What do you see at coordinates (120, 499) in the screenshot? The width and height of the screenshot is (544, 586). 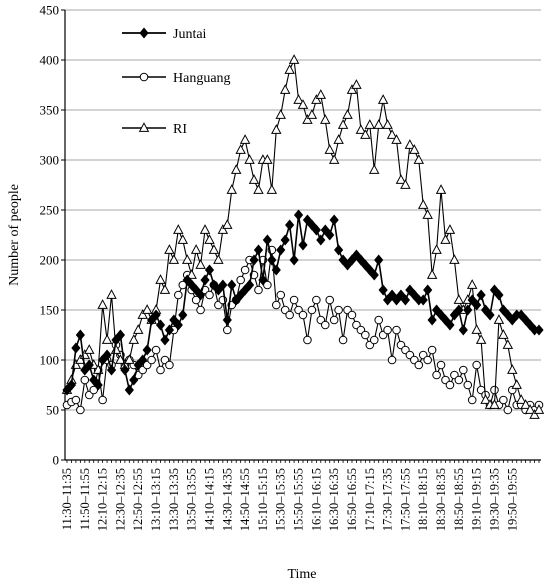 I see `x-tick-label: 12:30–12:35` at bounding box center [120, 499].